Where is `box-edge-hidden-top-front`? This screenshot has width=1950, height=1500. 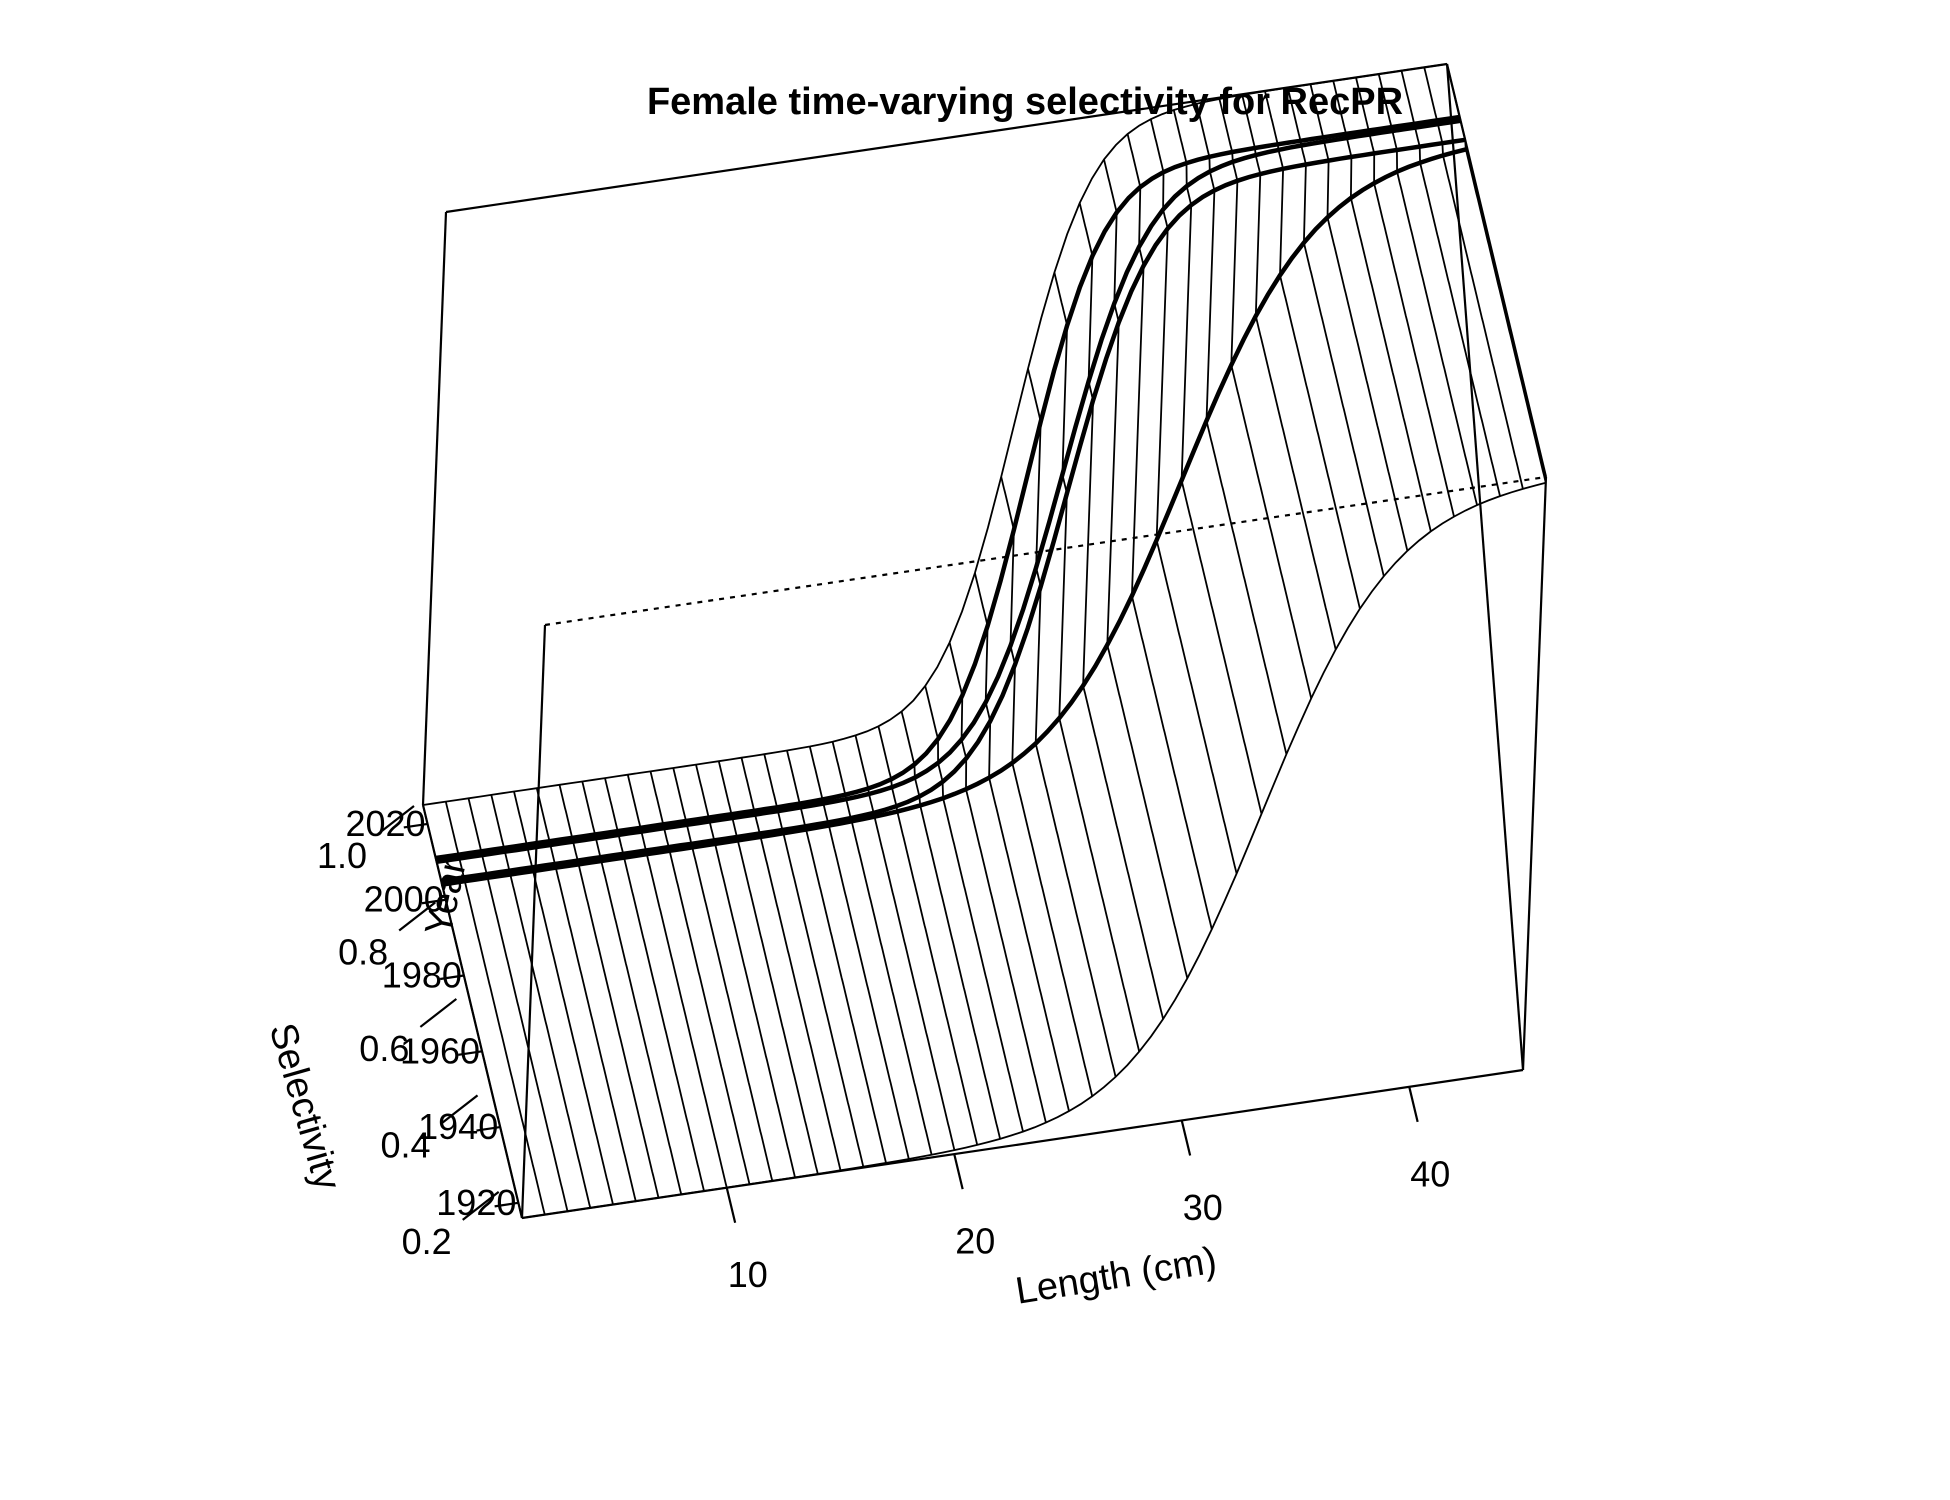 box-edge-hidden-top-front is located at coordinates (1045, 551).